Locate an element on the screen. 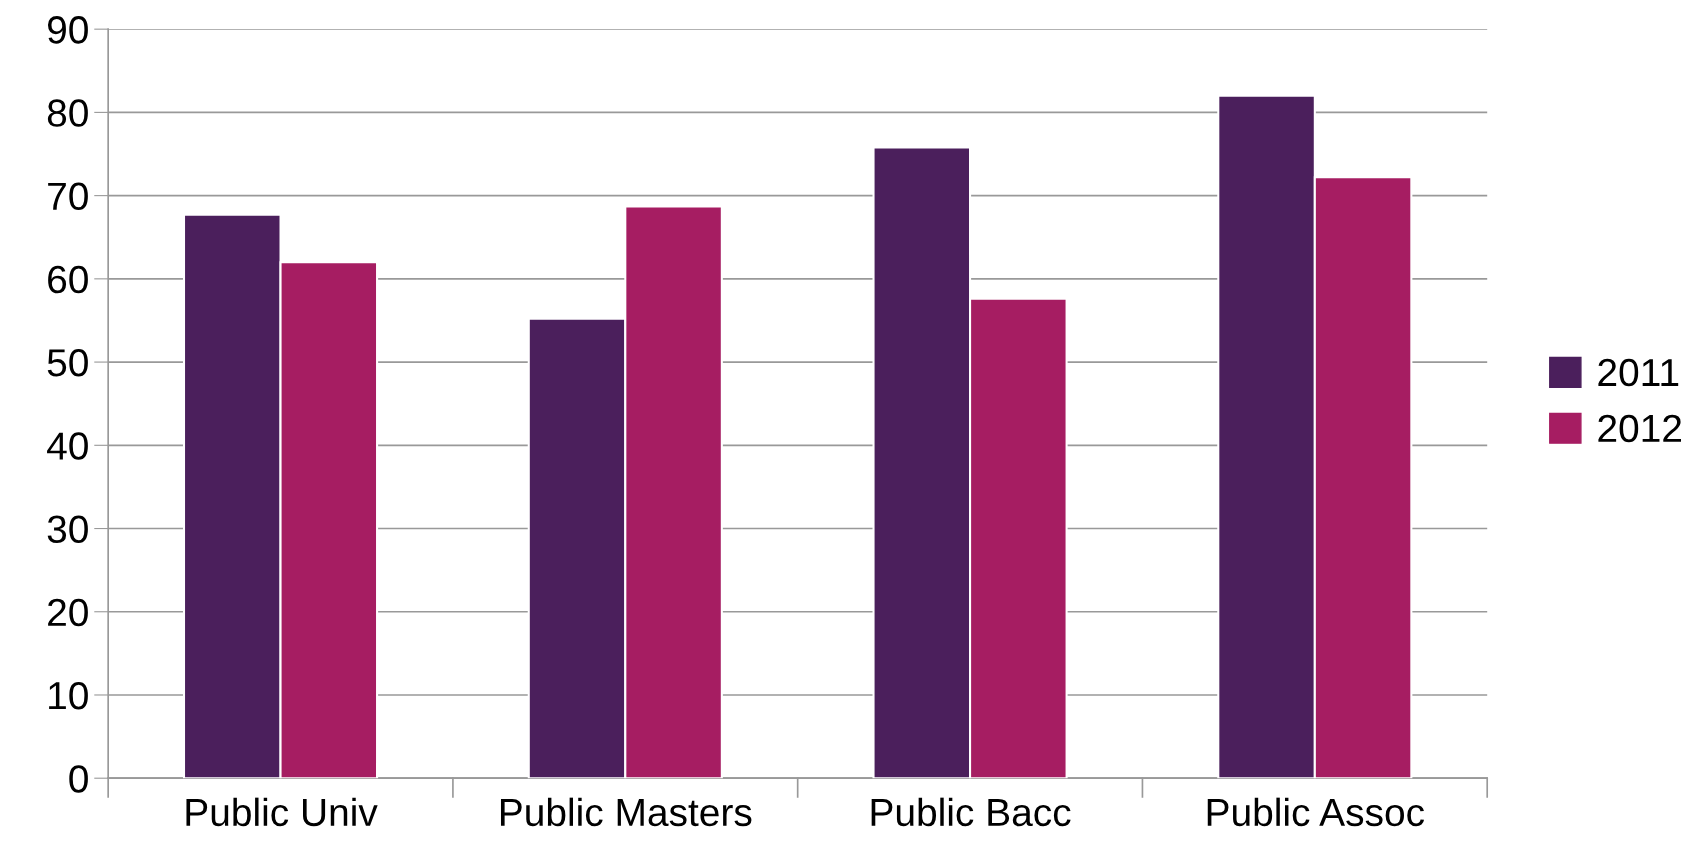  x-tick-label: Public Univ is located at coordinates (282, 812).